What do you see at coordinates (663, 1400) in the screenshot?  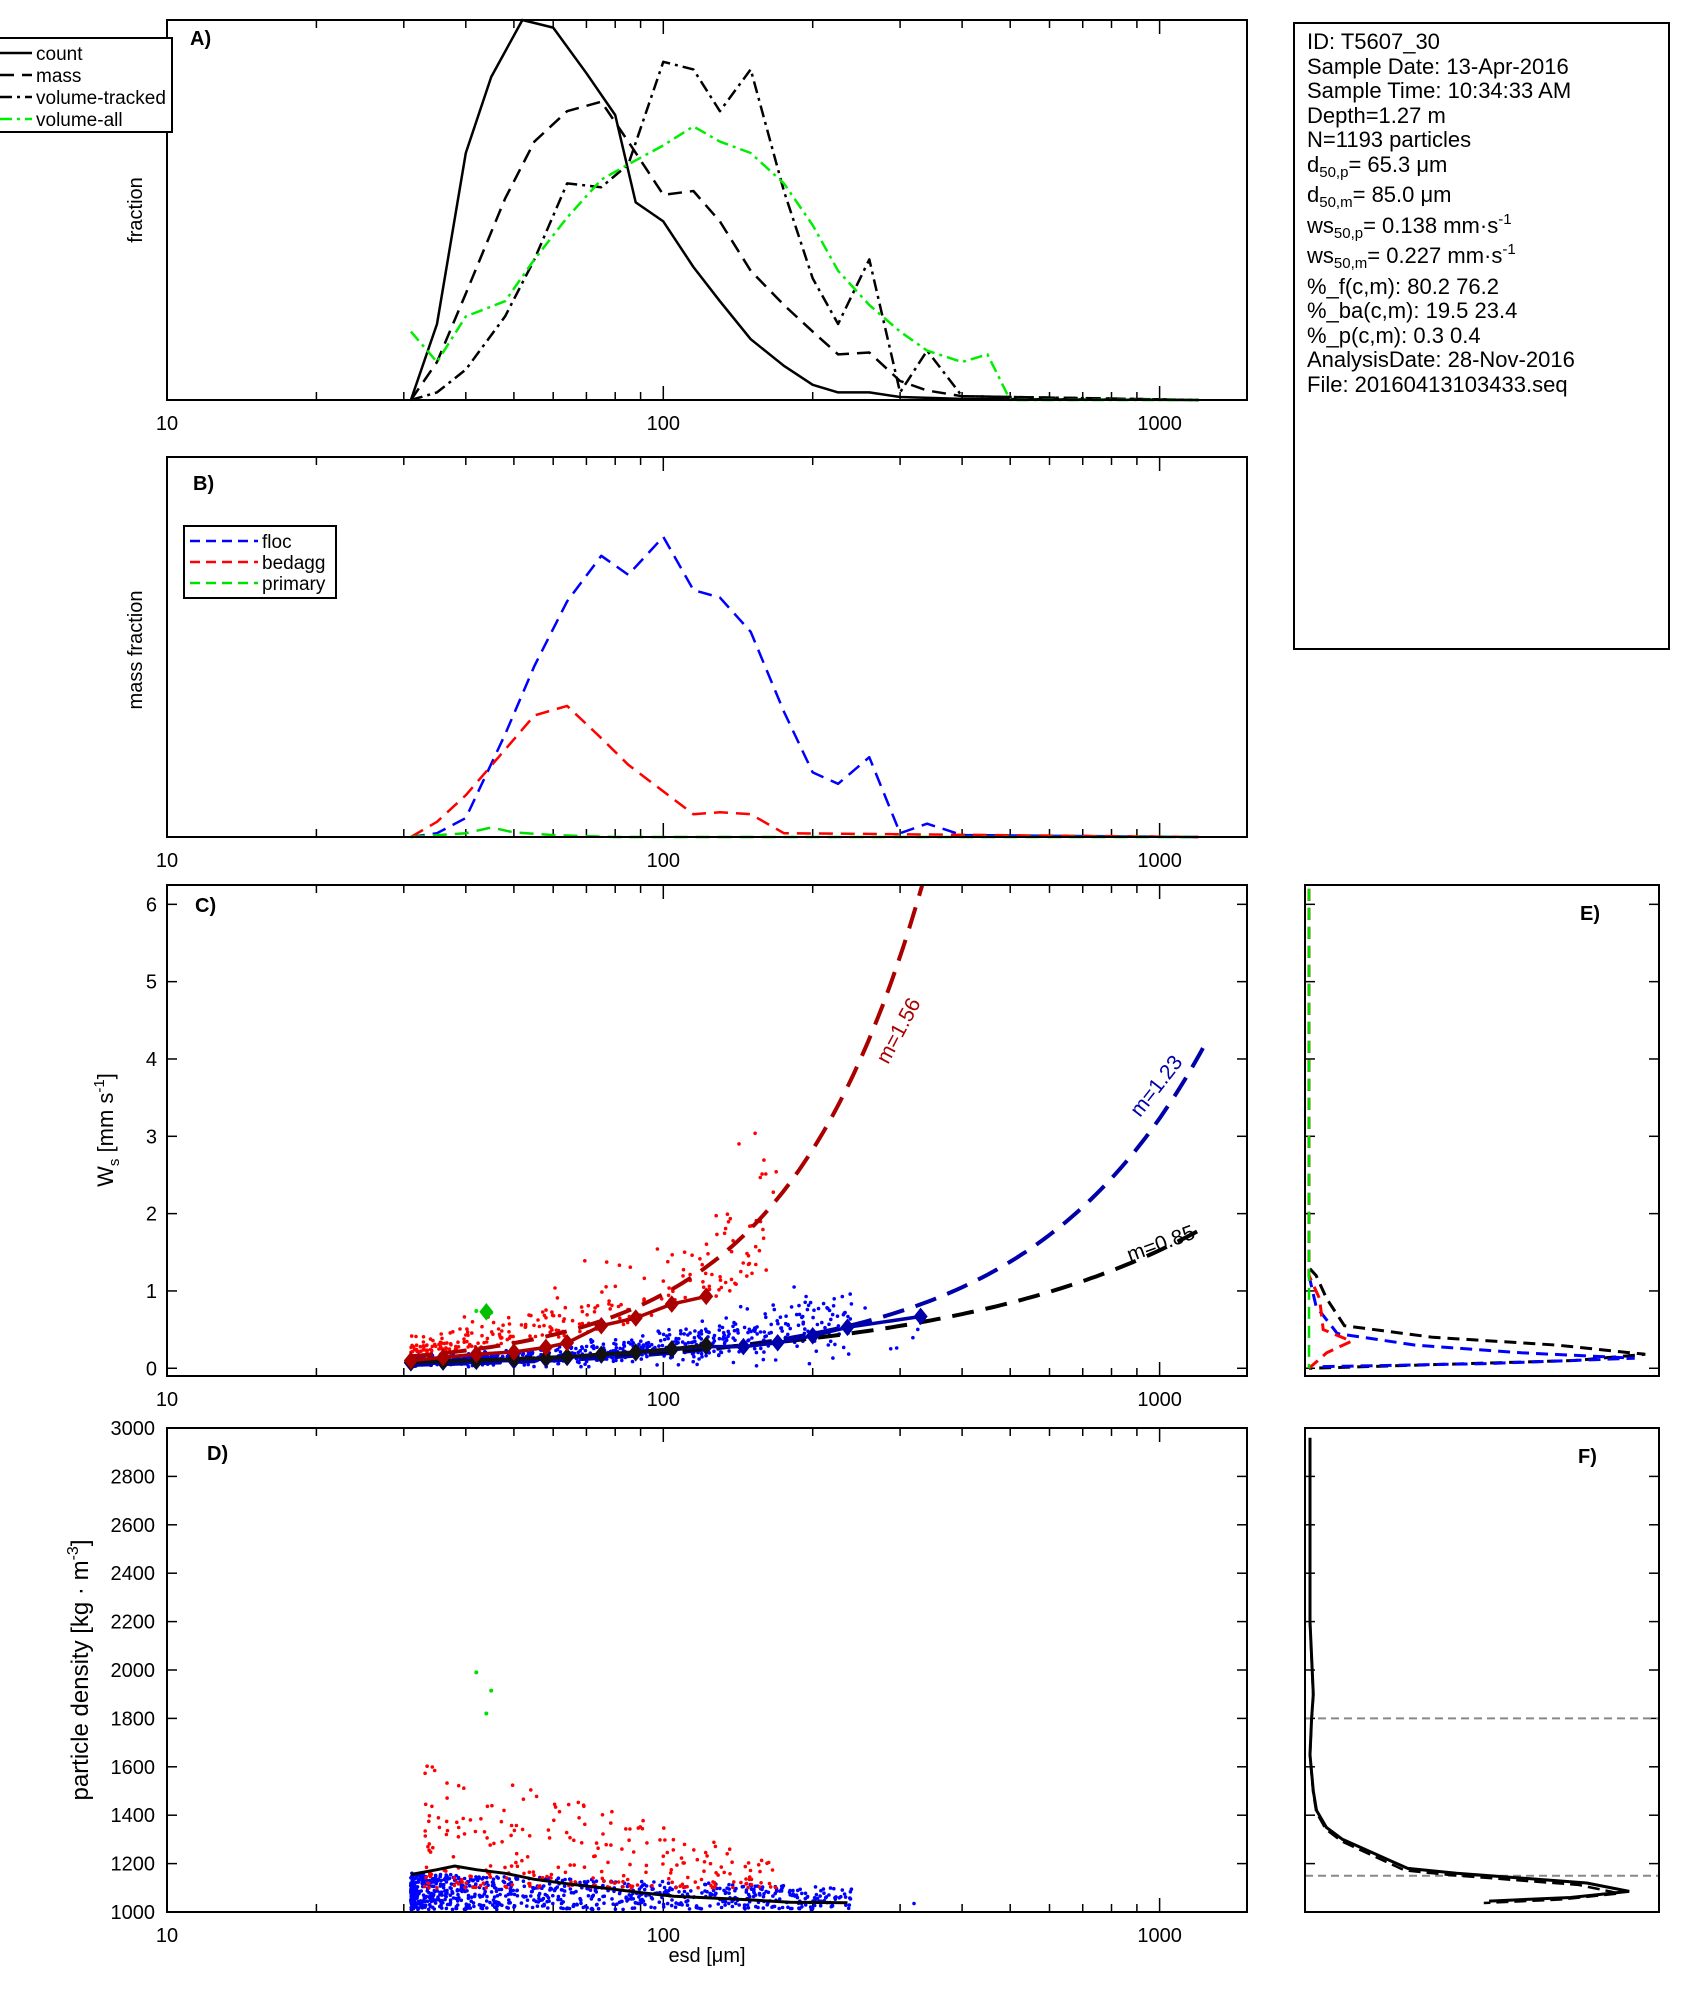 I see `x-tick-label: 100` at bounding box center [663, 1400].